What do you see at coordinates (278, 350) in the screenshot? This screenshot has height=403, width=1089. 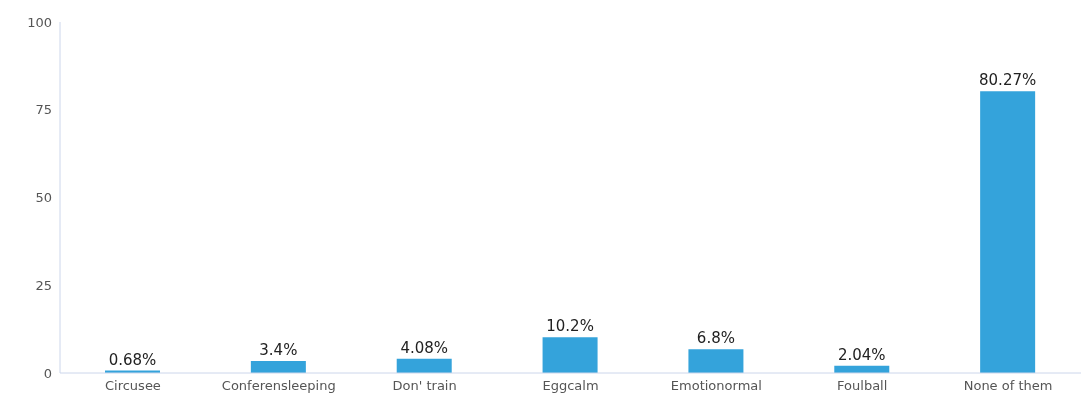 I see `data-label: 3.4%` at bounding box center [278, 350].